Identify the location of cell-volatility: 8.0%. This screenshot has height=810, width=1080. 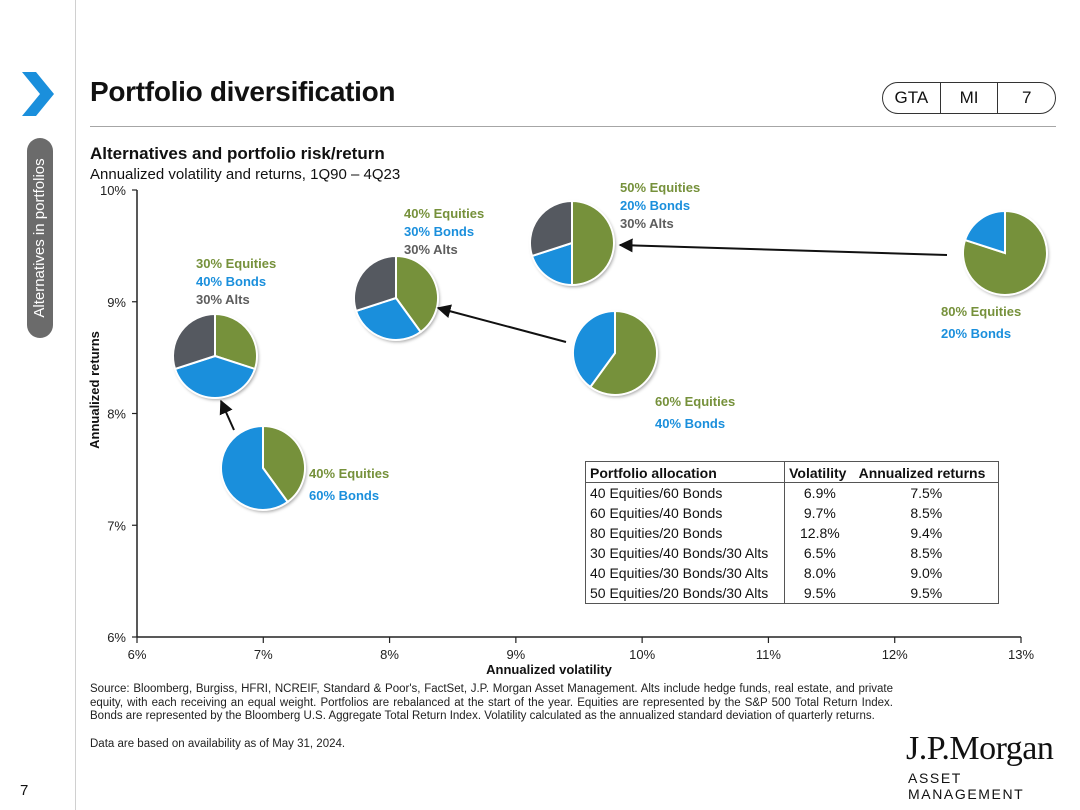
(819, 573).